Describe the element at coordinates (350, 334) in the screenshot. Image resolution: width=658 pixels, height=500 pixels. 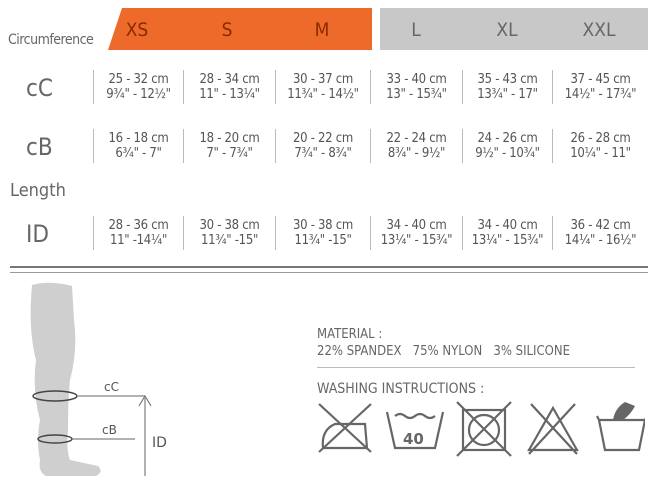
I see `material-title: MATERIAL :` at that location.